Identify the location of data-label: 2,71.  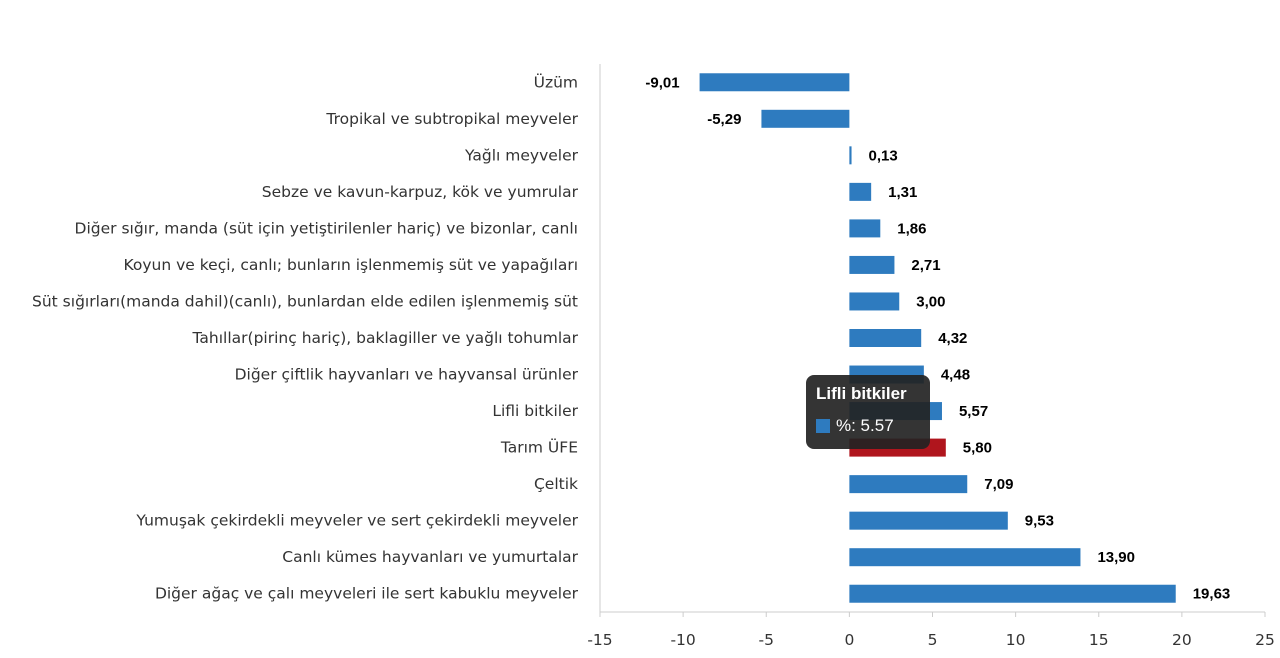
(925, 265).